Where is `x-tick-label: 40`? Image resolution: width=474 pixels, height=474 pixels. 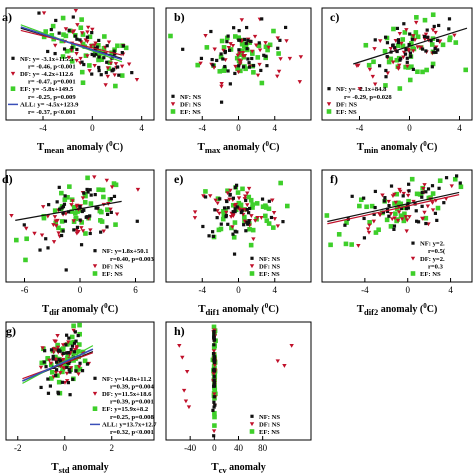
x-tick-label: 40 is located at coordinates (239, 448).